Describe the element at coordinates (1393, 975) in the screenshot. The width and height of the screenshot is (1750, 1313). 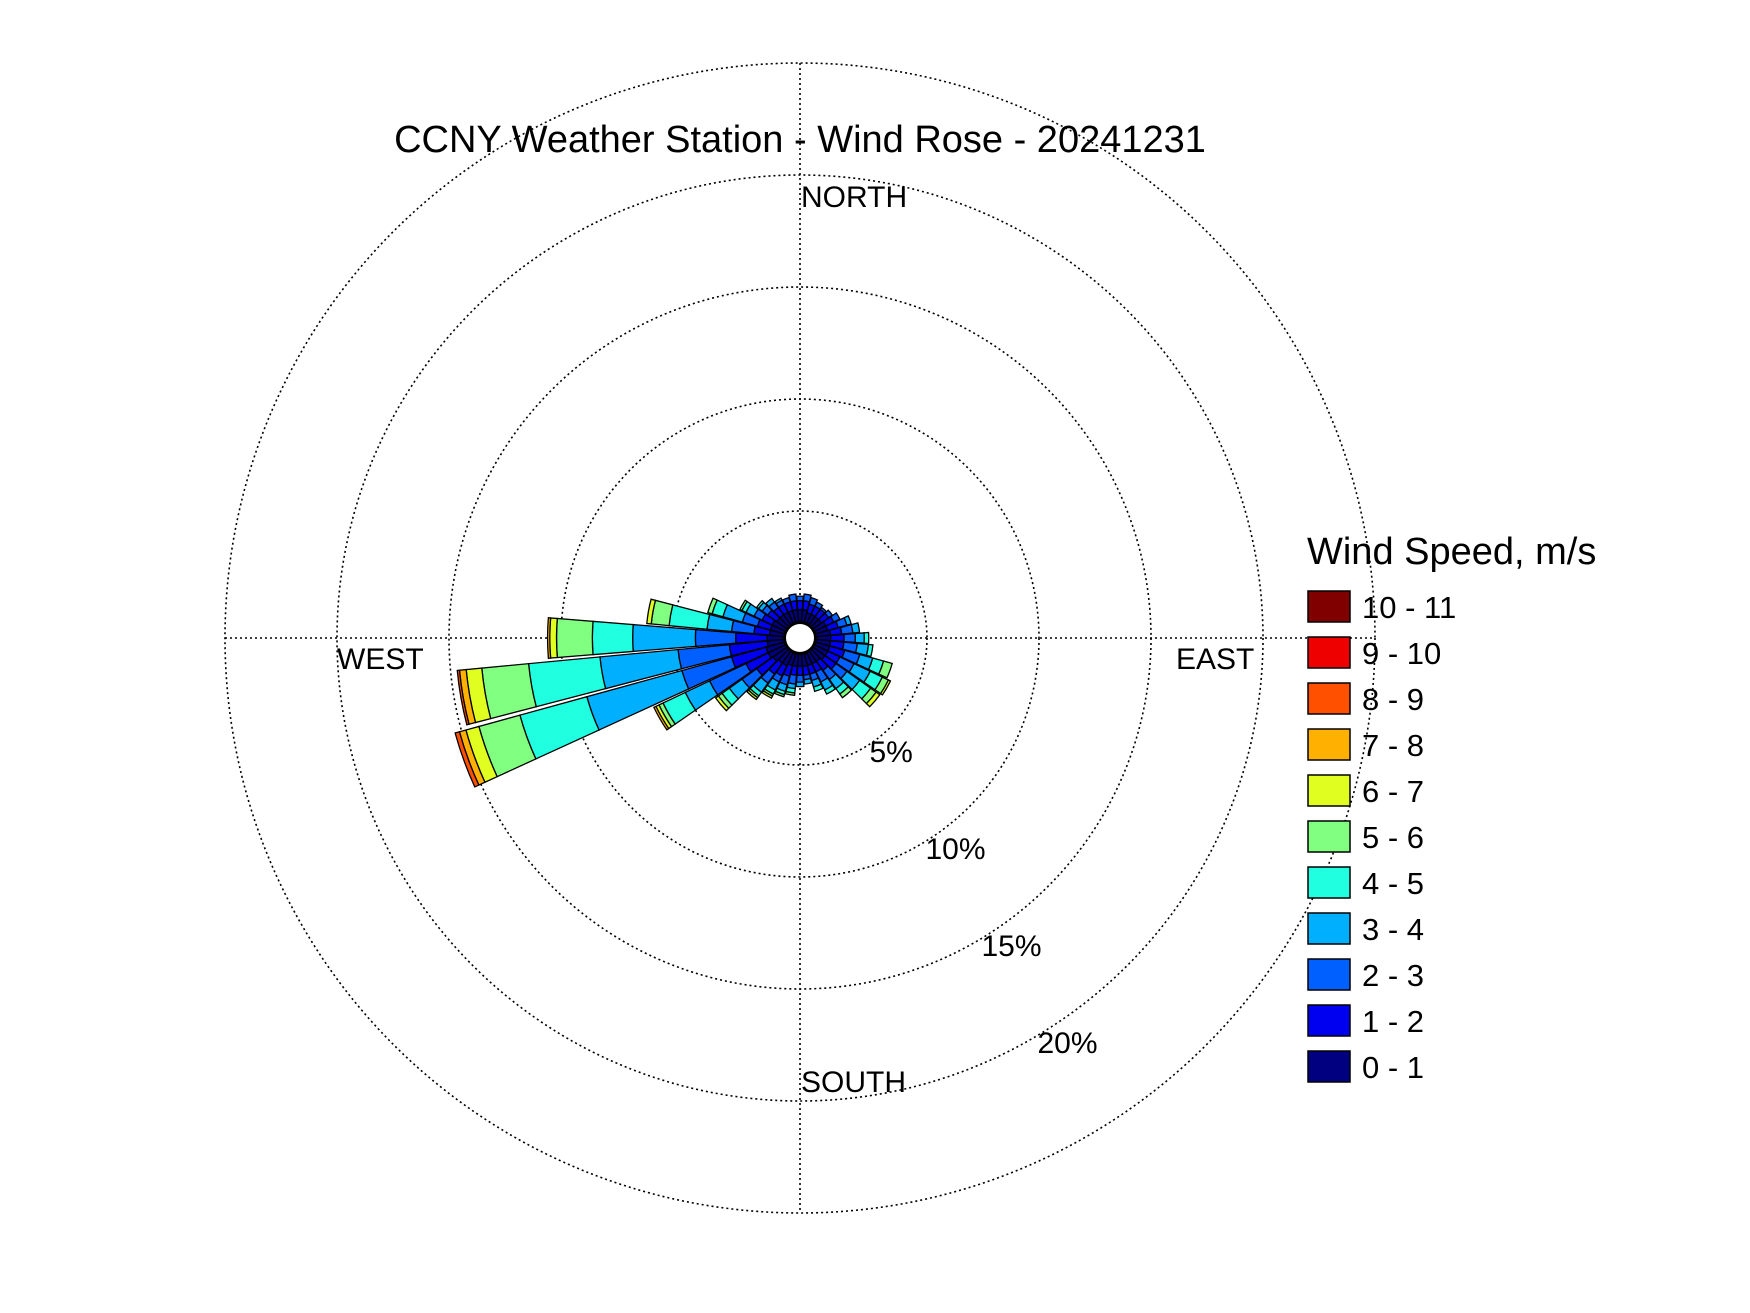
I see `legend-label-8: 2 - 3` at that location.